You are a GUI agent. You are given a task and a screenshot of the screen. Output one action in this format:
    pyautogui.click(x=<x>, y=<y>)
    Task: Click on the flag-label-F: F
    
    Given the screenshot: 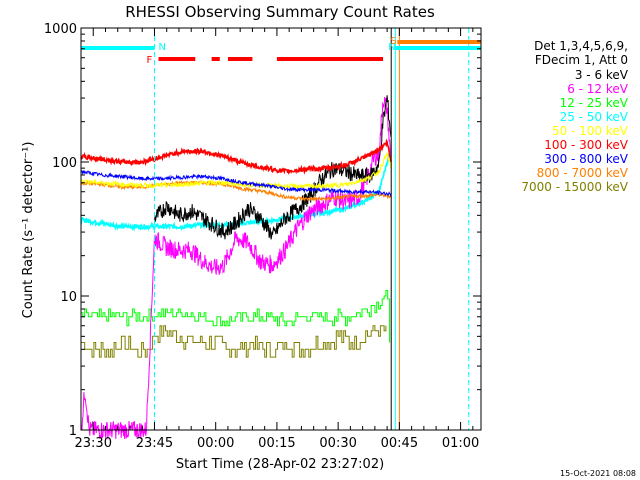 What is the action you would take?
    pyautogui.click(x=150, y=60)
    